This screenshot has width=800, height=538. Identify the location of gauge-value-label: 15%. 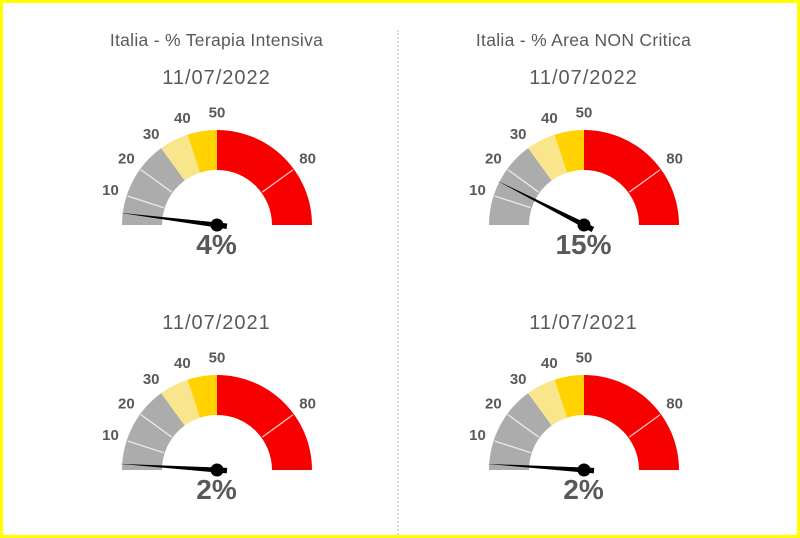
(583, 244).